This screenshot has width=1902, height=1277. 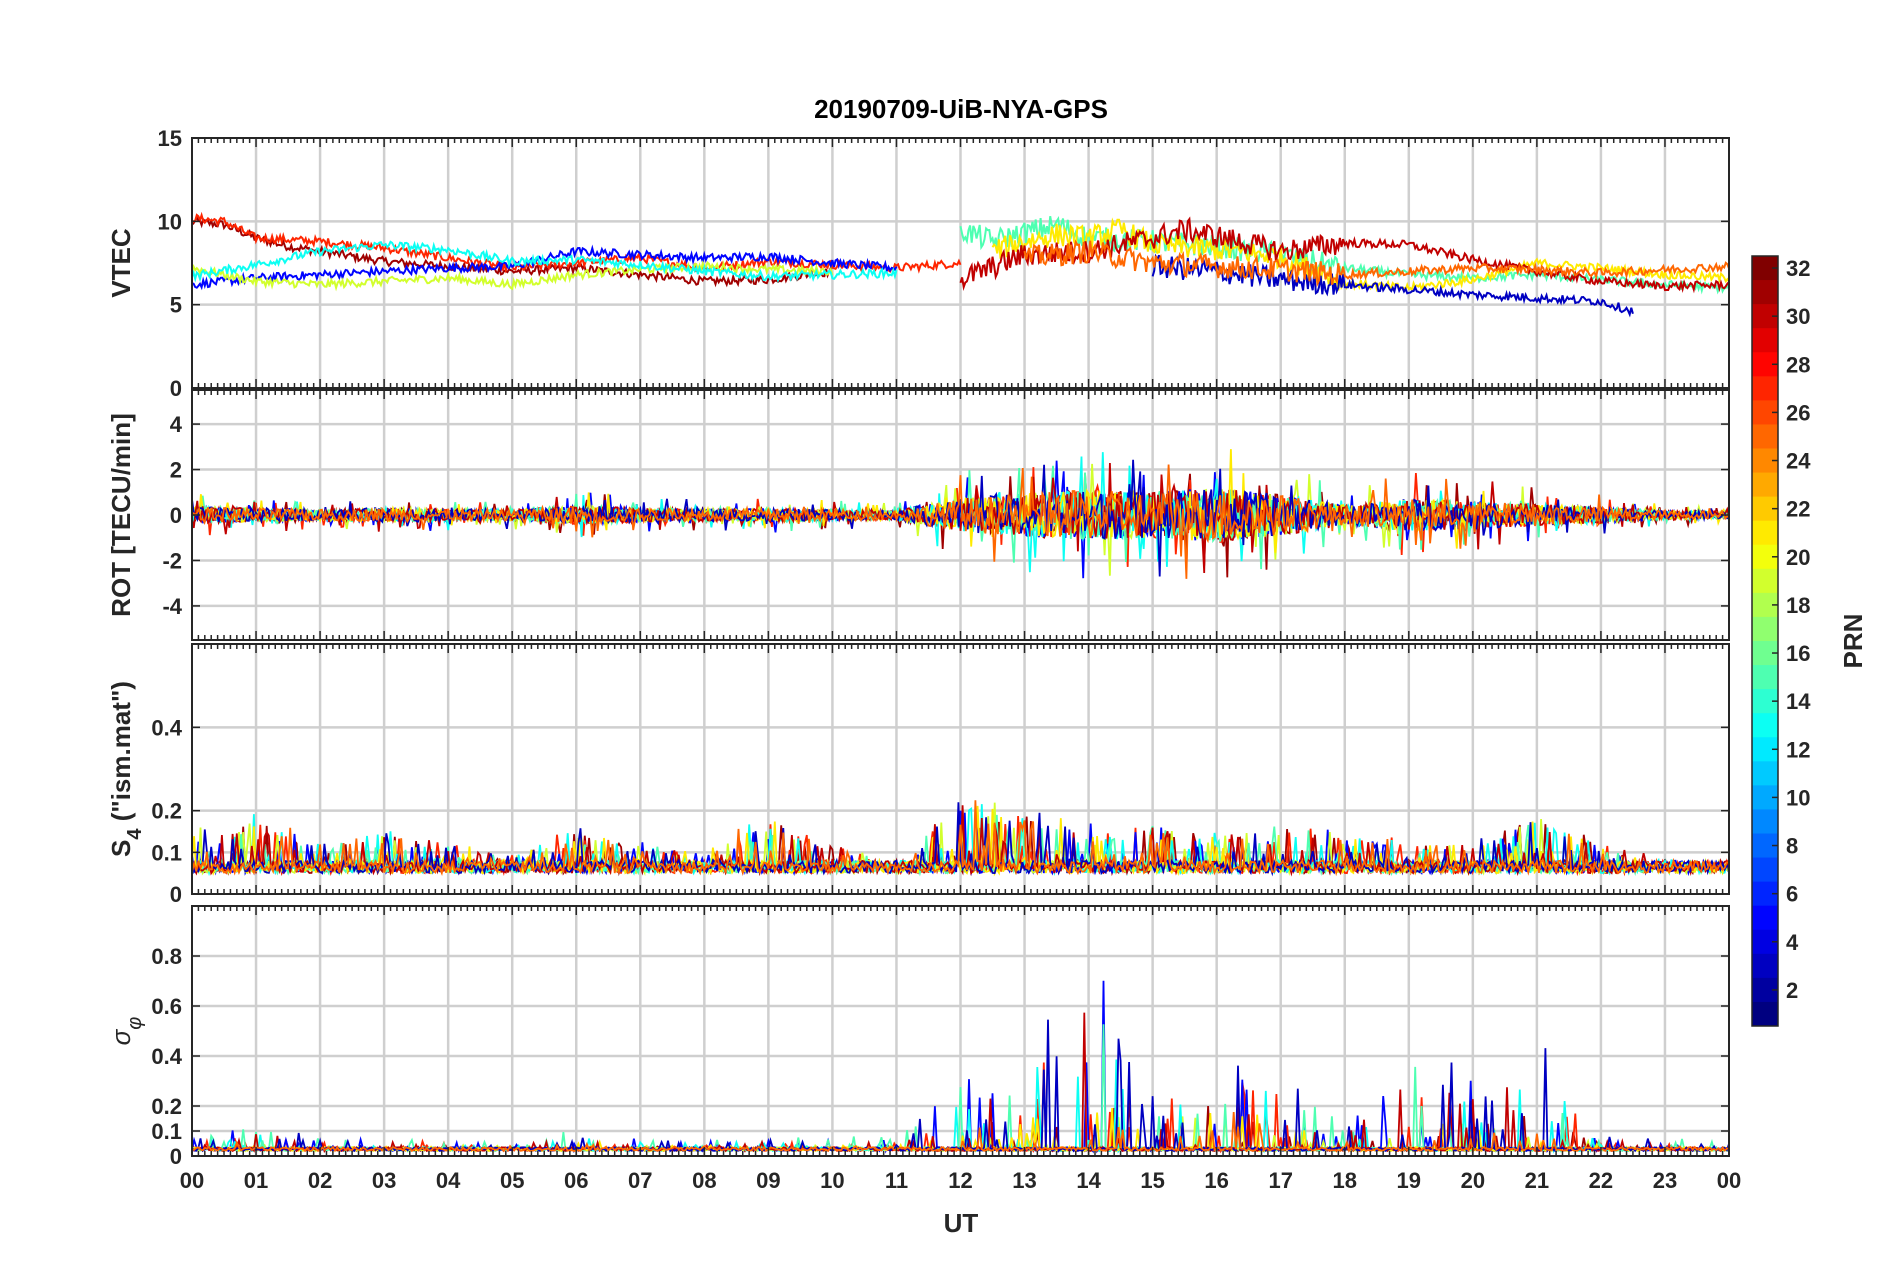 I want to click on x-tick-label: 07, so click(x=640, y=1180).